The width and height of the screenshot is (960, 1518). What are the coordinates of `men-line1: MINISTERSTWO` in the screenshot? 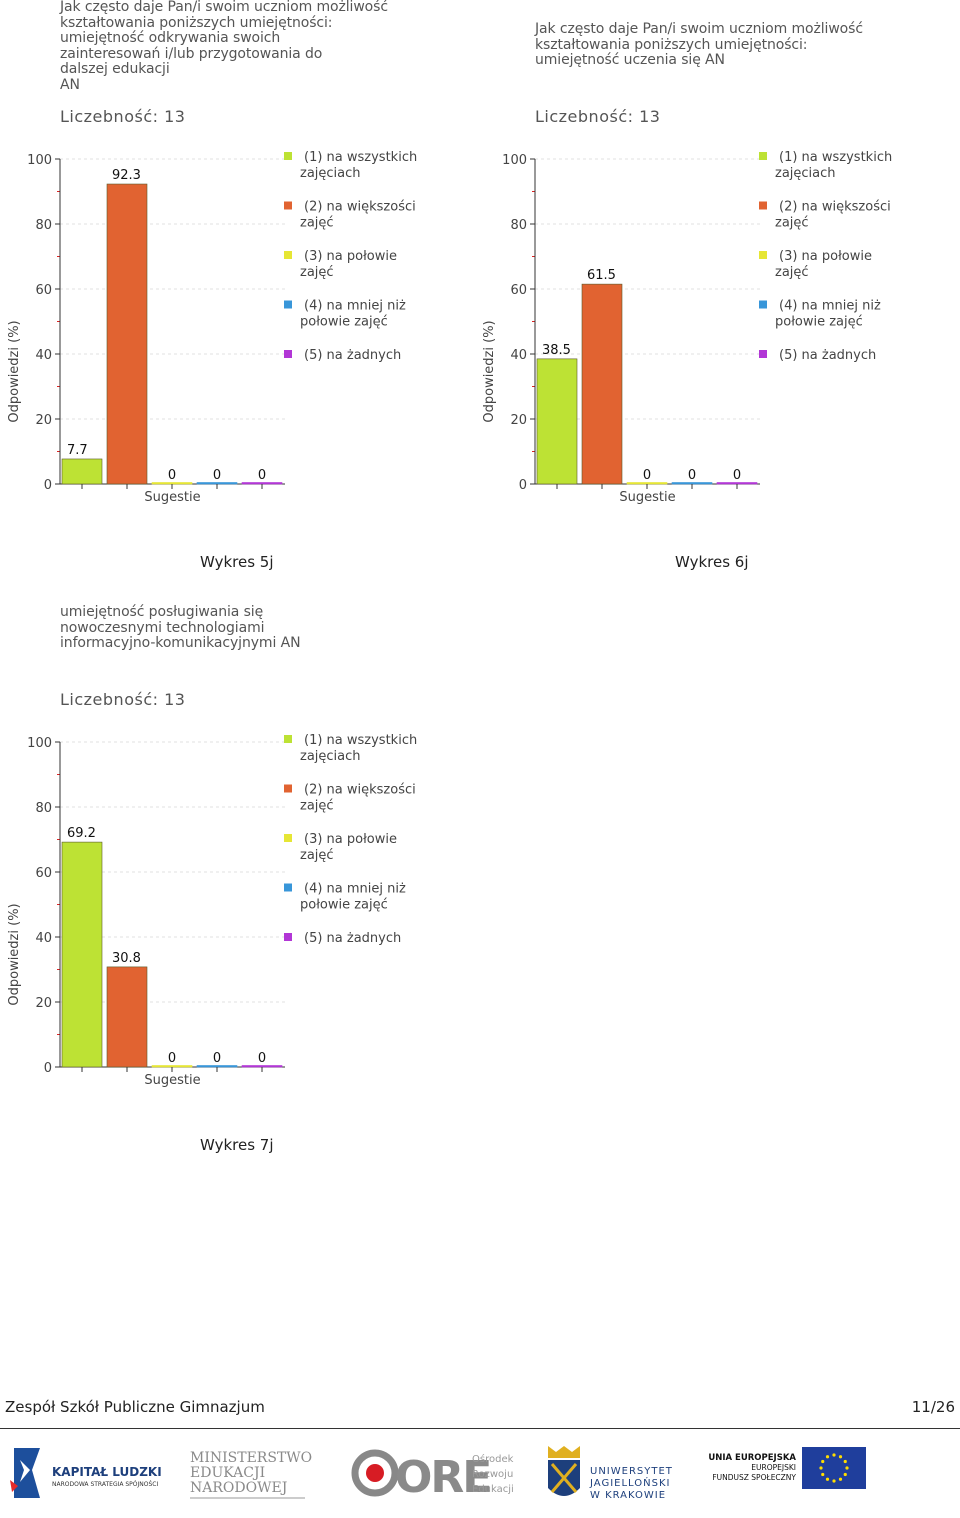 It's located at (251, 1458).